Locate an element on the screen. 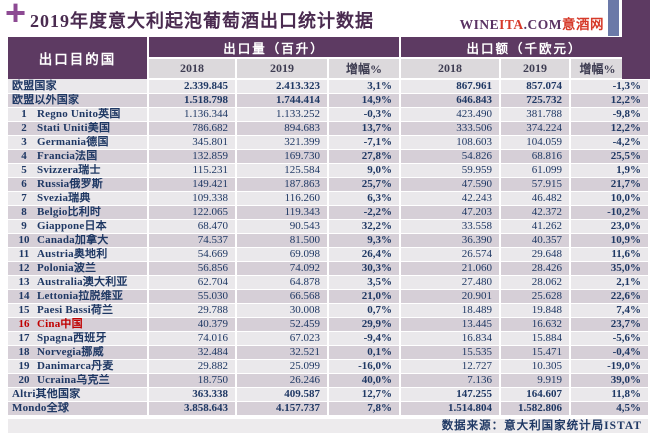  vol-2019-cell: 69.098 is located at coordinates (282, 254).